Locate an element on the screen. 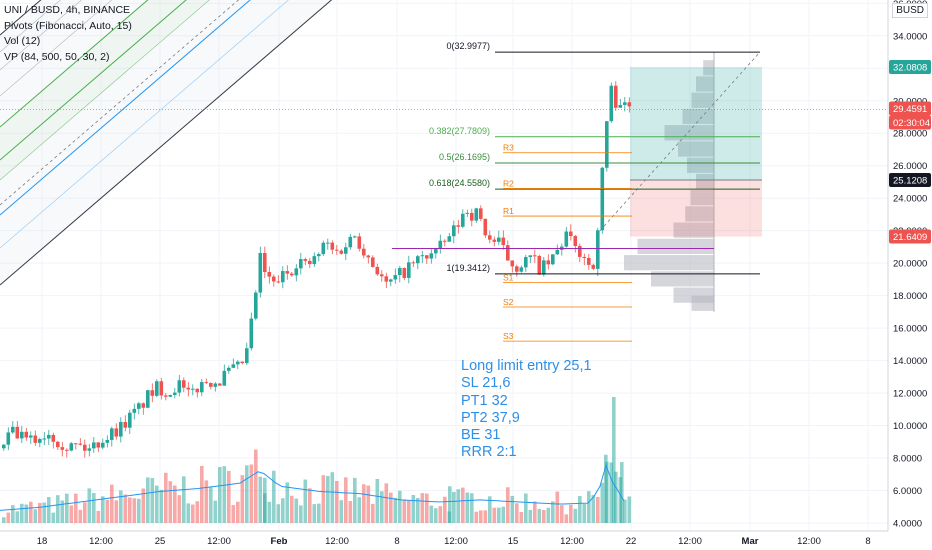  legend-pivots: Pivots (Fibonacci, Auto, 15) is located at coordinates (68, 25).